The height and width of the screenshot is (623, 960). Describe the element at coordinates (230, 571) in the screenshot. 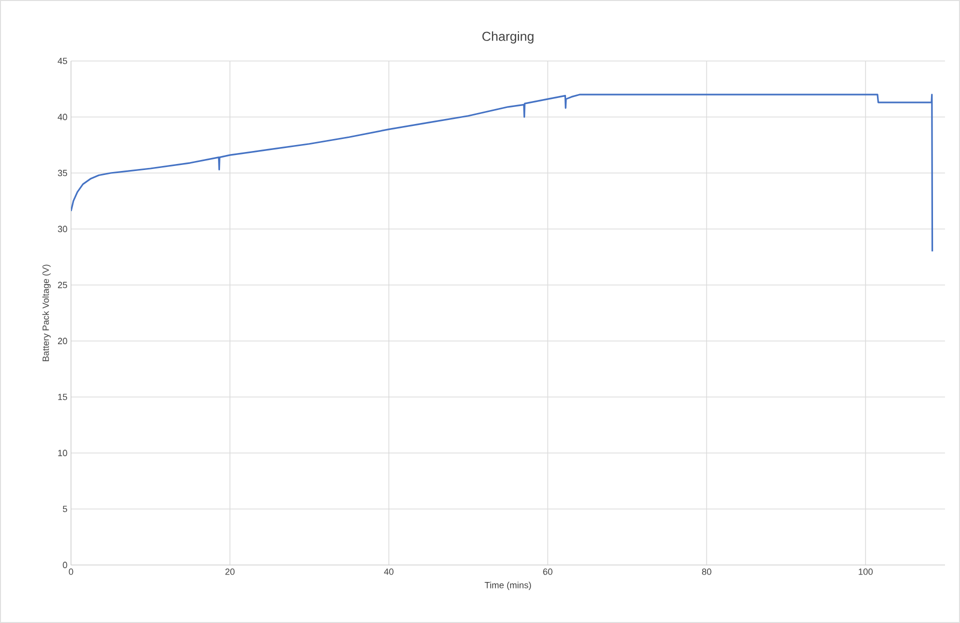

I see `x-tick-label: 20` at that location.